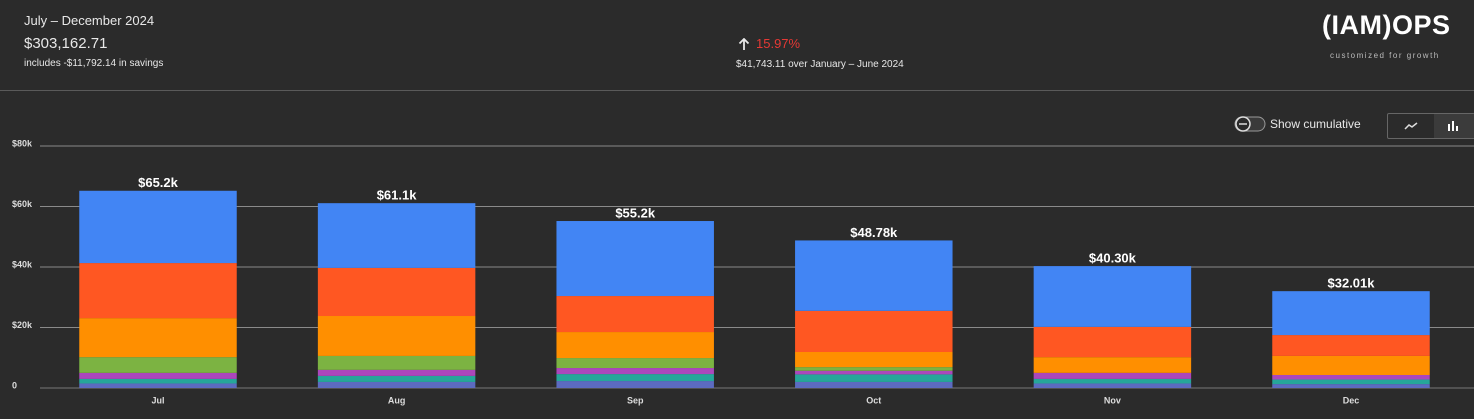 The height and width of the screenshot is (419, 1474). What do you see at coordinates (1113, 258) in the screenshot?
I see `total-label: $40.30k` at bounding box center [1113, 258].